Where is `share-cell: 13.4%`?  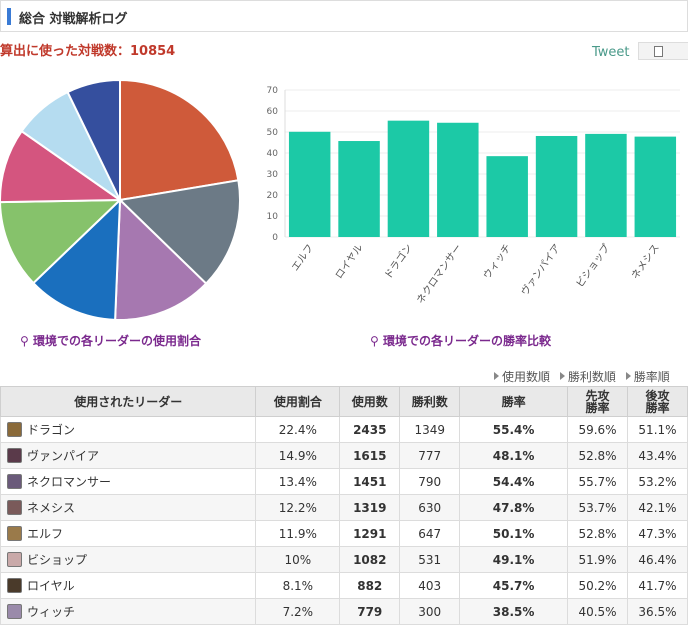
share-cell: 13.4% is located at coordinates (298, 481).